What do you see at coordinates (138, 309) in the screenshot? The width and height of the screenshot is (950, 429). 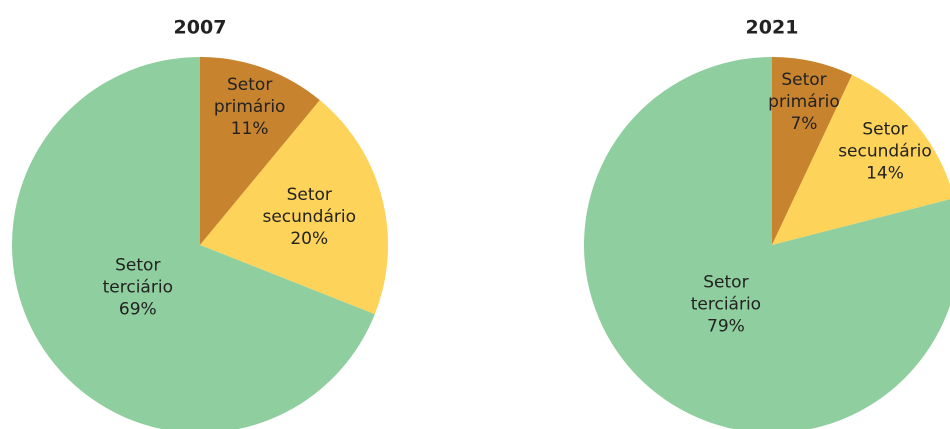 I see `value-label: 69%` at bounding box center [138, 309].